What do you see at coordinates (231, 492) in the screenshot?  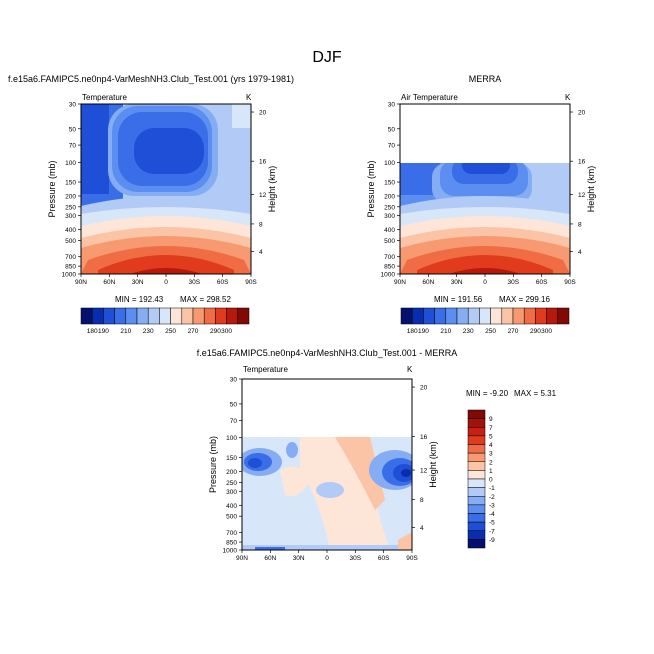 I see `pressure-tick-label: 300` at bounding box center [231, 492].